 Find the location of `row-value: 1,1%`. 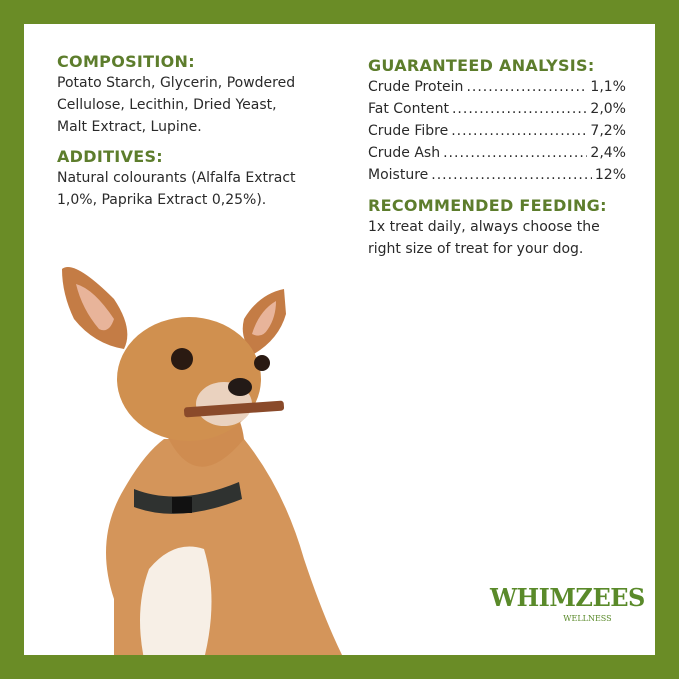

row-value: 1,1% is located at coordinates (608, 87).